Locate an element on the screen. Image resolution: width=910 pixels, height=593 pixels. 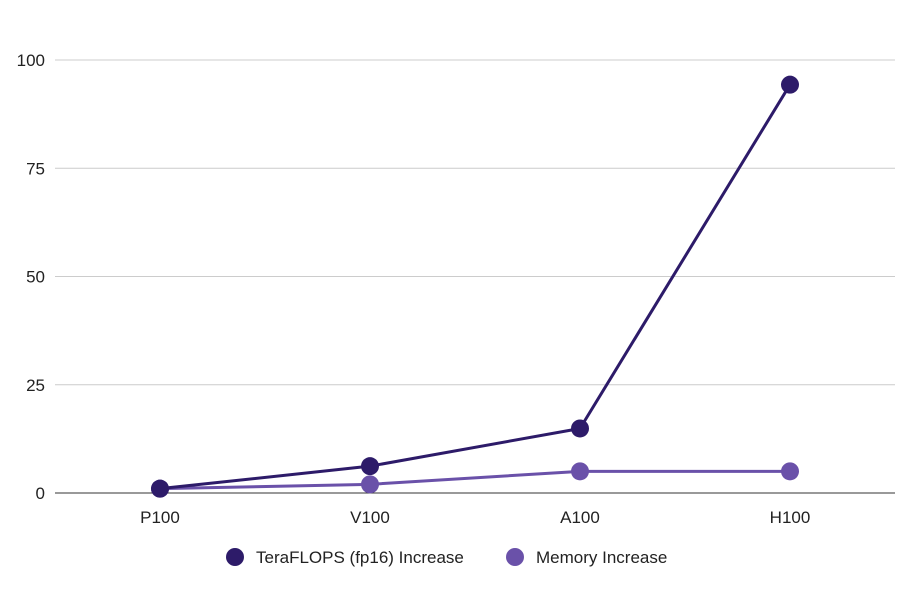
x-tick-label: A100 is located at coordinates (580, 517).